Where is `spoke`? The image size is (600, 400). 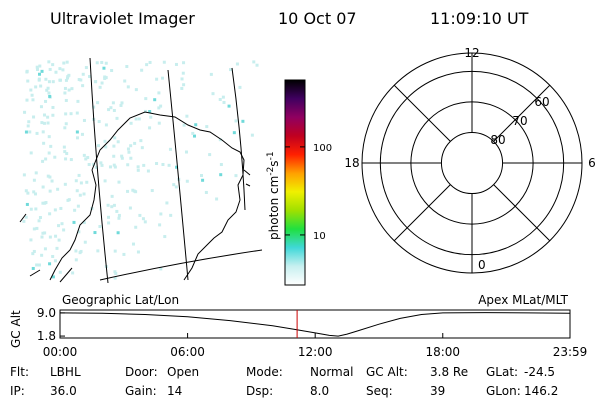
spoke is located at coordinates (422, 213).